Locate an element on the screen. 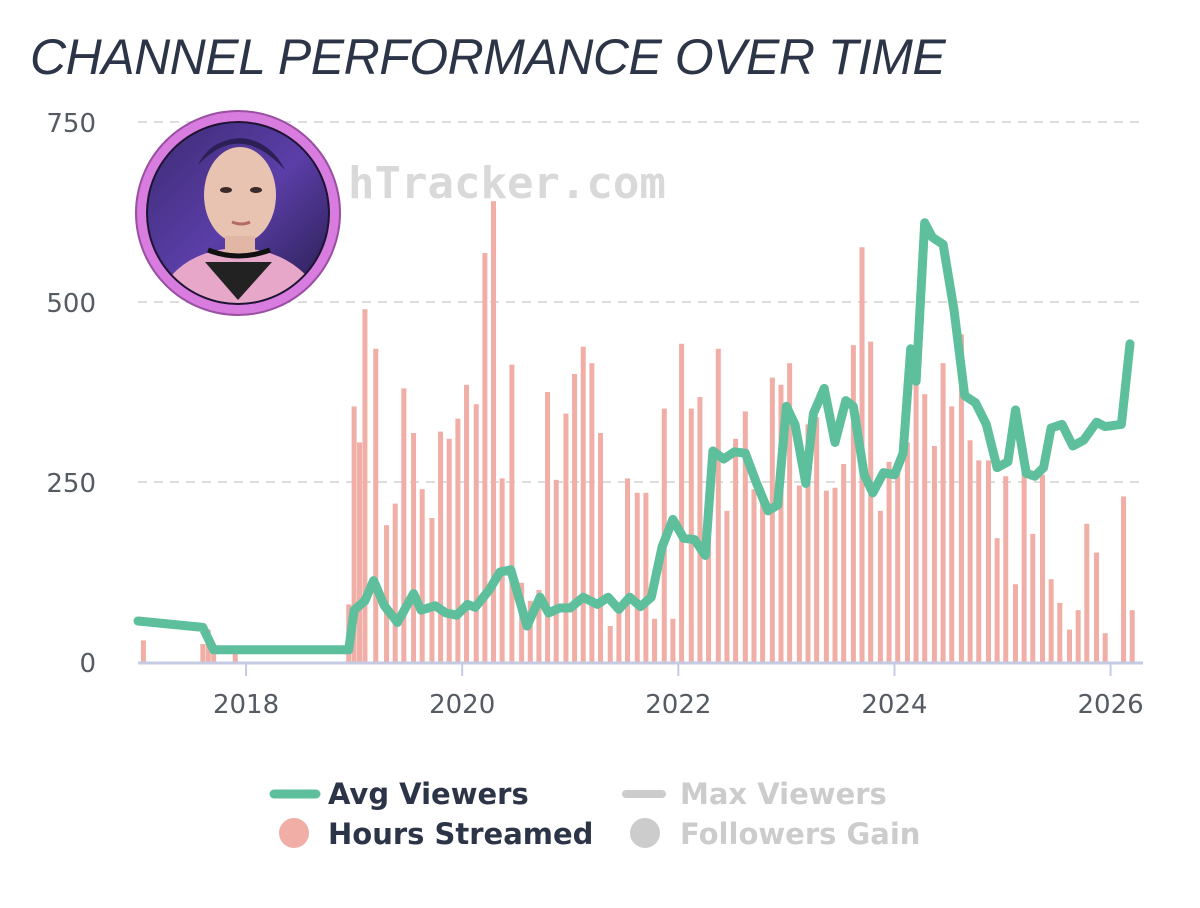 This screenshot has width=1200, height=908. legend-followers-gain-label: Followers Gain is located at coordinates (800, 834).